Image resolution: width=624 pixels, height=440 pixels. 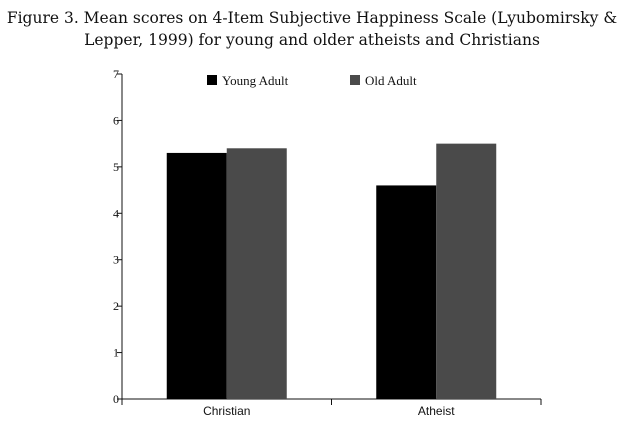 What do you see at coordinates (116, 74) in the screenshot?
I see `y-tick-label: 7` at bounding box center [116, 74].